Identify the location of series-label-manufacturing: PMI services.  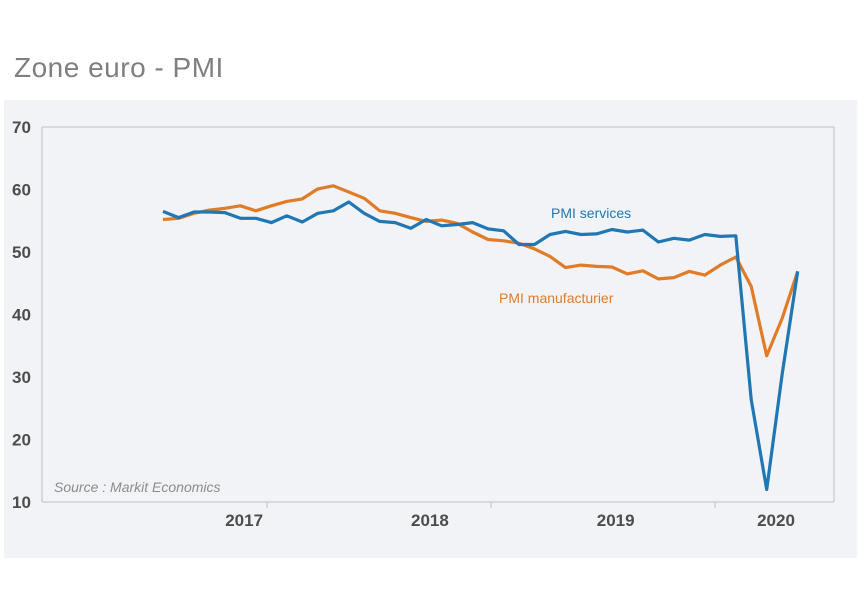
(591, 213).